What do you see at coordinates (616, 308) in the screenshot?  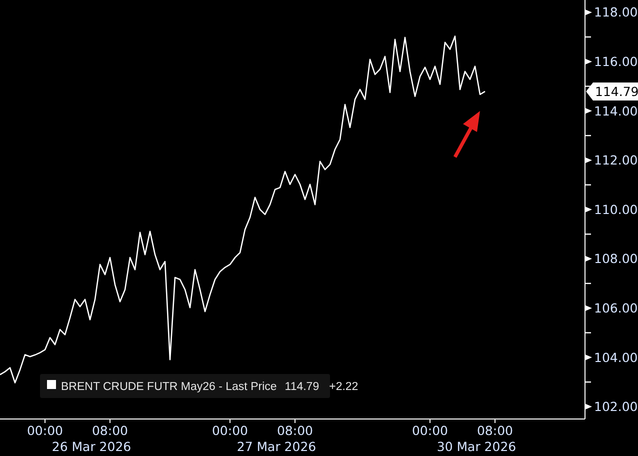 I see `y-tick-label: 106.00` at bounding box center [616, 308].